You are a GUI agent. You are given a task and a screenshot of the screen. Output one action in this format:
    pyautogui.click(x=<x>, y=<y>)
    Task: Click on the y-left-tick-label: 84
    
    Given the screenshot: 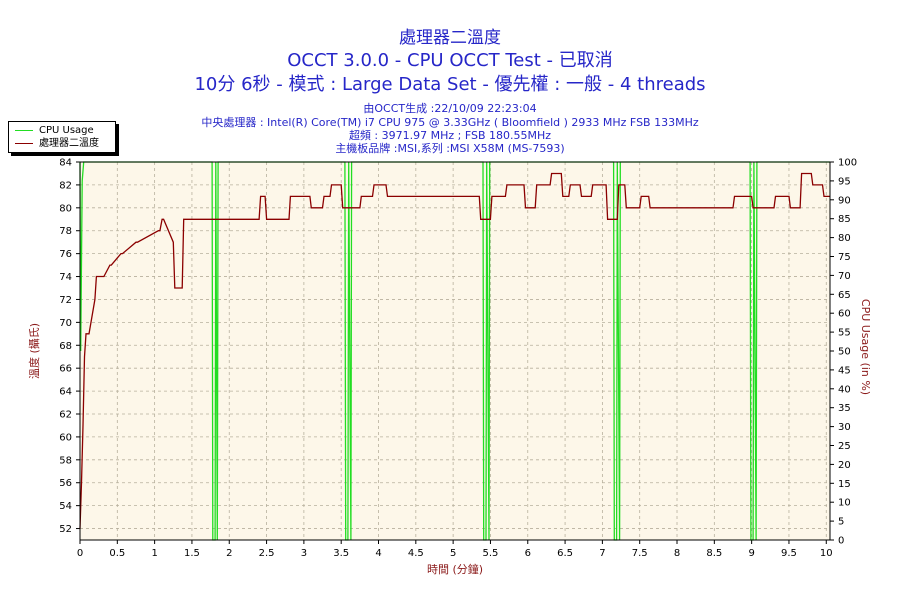 What is the action you would take?
    pyautogui.click(x=65, y=163)
    